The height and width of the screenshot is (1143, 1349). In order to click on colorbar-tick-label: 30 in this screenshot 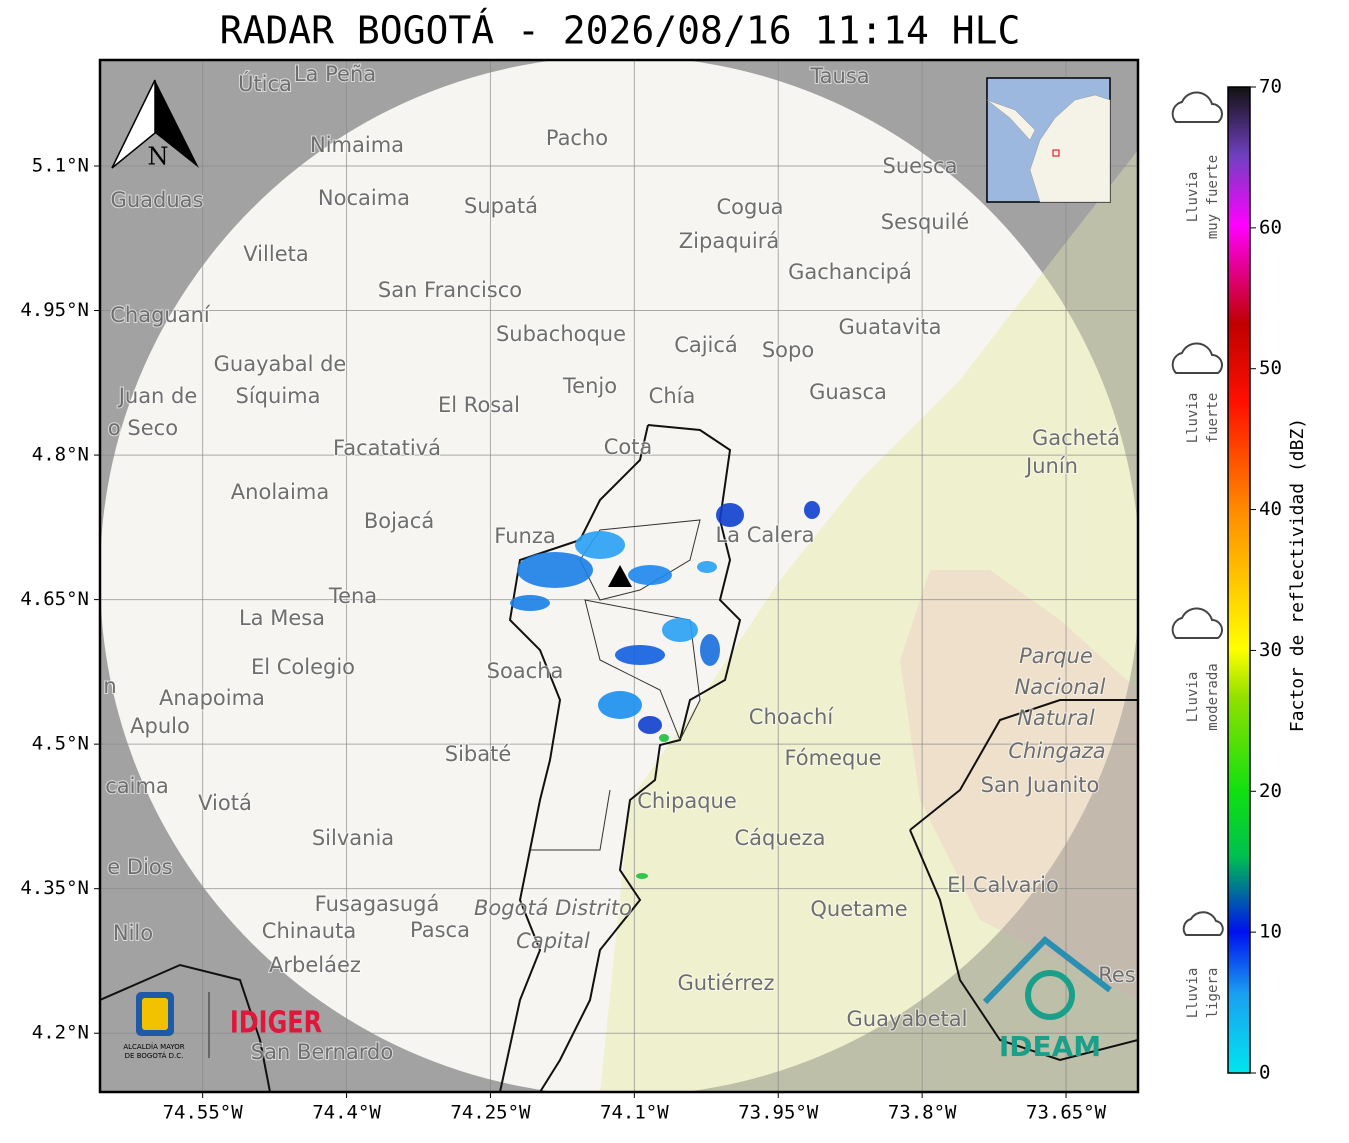, I will do `click(1270, 650)`.